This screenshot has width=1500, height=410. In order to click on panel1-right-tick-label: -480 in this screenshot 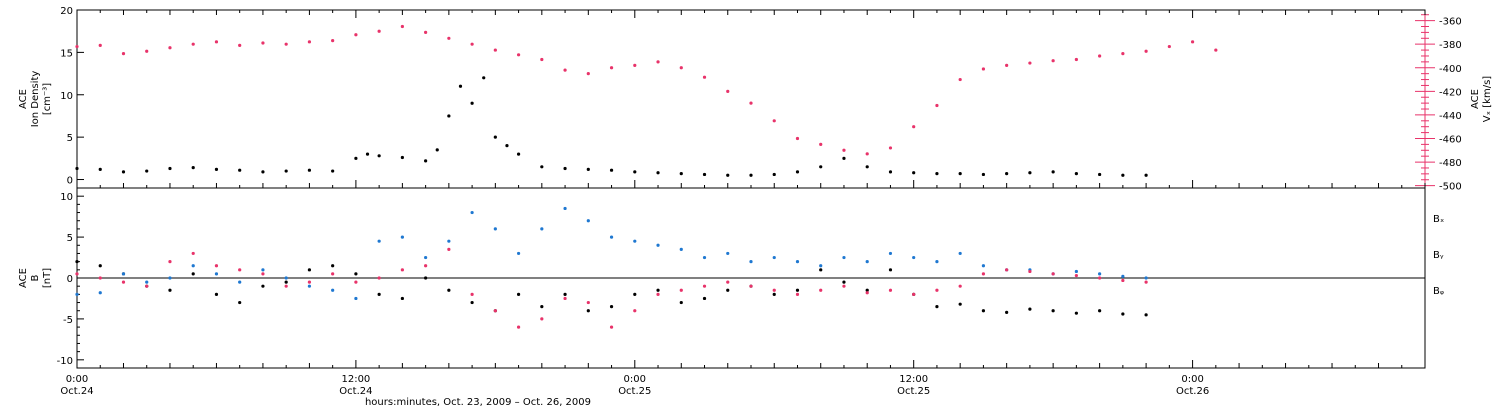, I will do `click(1450, 163)`.